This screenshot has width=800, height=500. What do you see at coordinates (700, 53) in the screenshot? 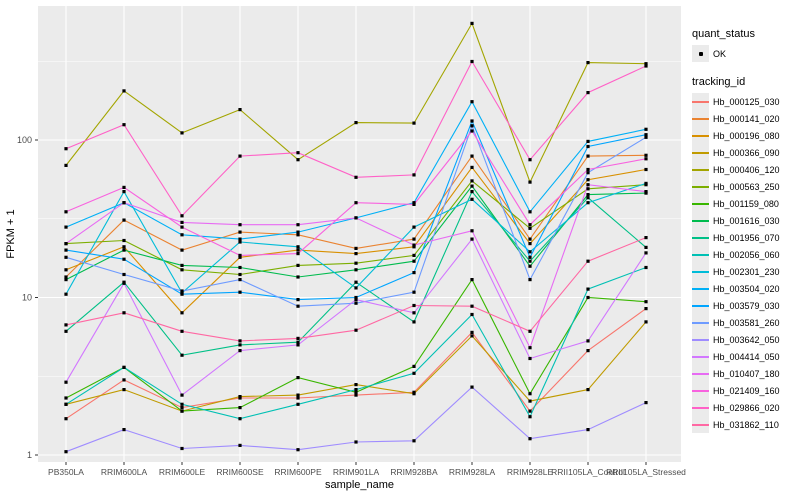
I see `point-marker-icon` at bounding box center [700, 53].